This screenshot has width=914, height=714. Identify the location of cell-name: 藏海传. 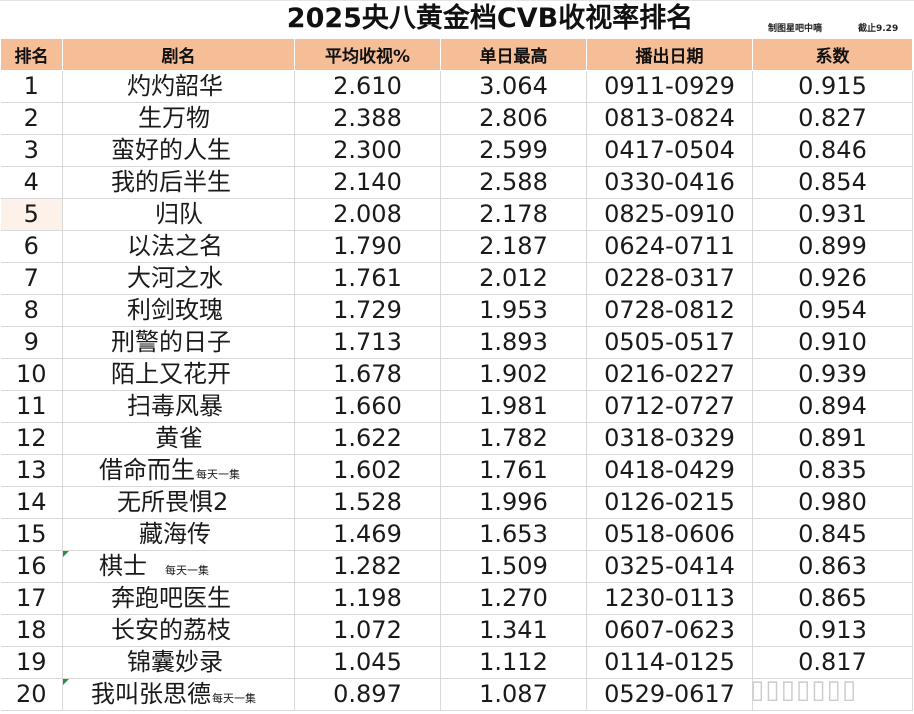
(178, 534).